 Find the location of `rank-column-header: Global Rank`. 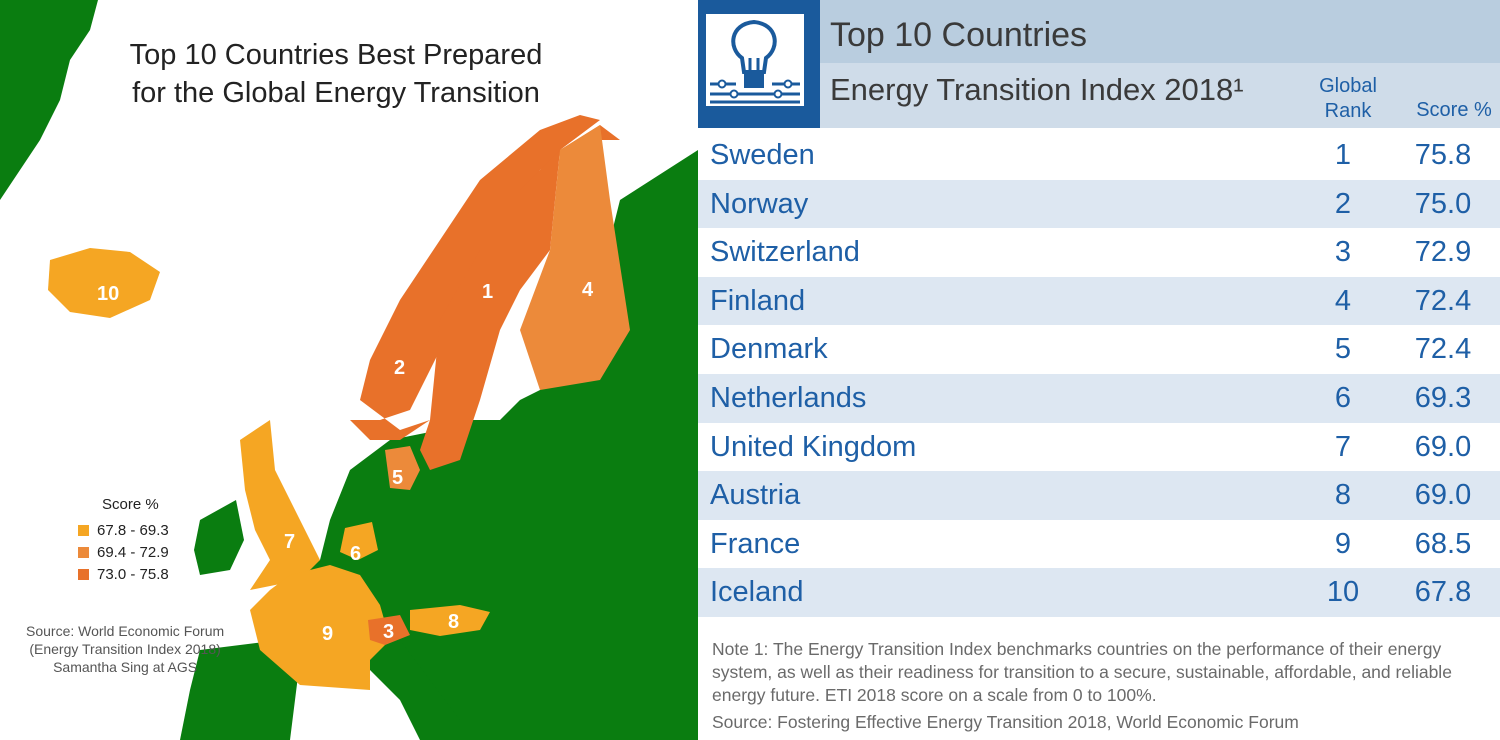

rank-column-header: Global Rank is located at coordinates (1348, 99).